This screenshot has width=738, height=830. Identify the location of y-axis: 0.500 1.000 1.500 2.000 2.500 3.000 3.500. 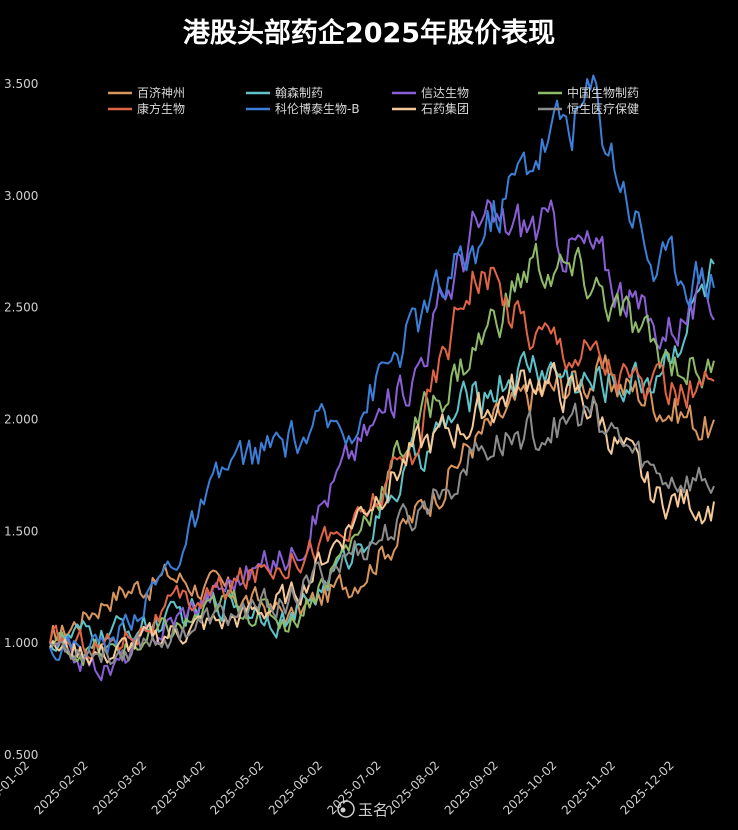
(21, 419).